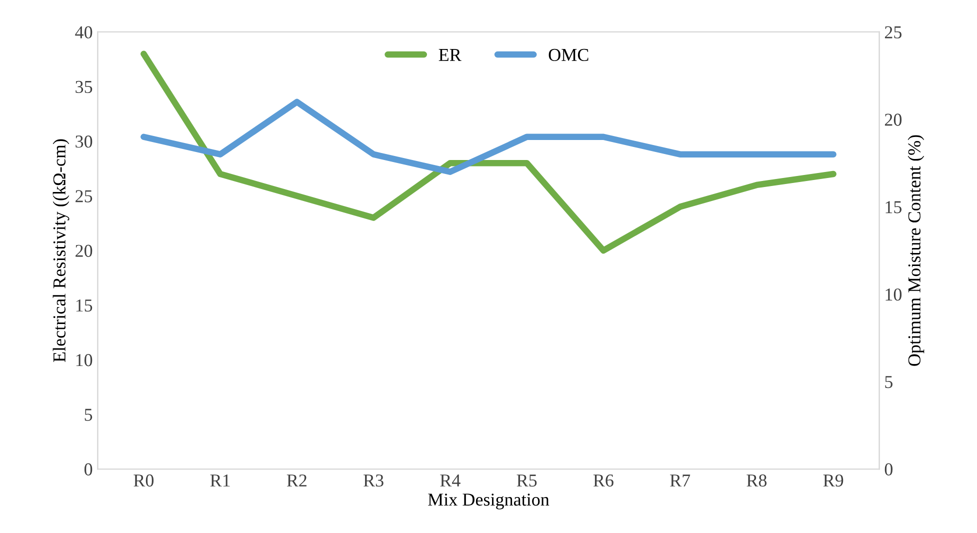 The height and width of the screenshot is (533, 977). Describe the element at coordinates (84, 196) in the screenshot. I see `y-tick-label: 25` at that location.